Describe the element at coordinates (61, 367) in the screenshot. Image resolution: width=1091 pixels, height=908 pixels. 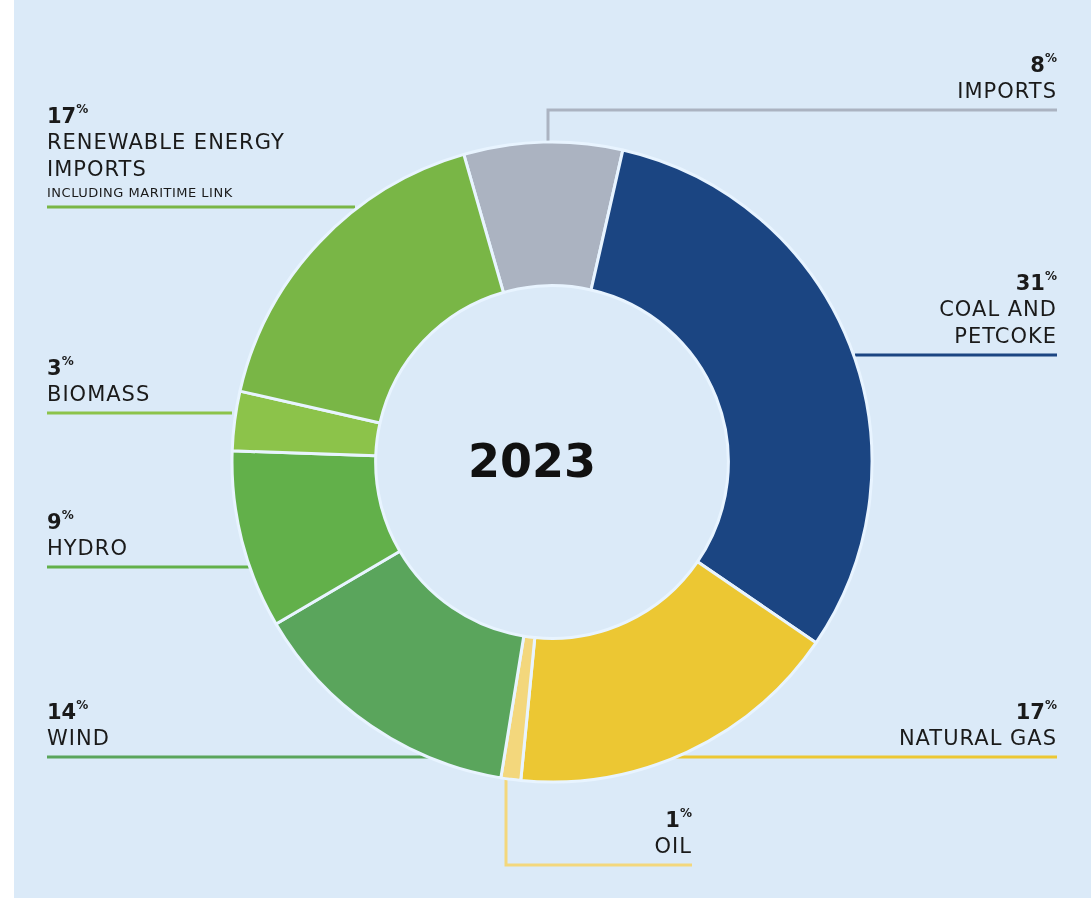
I see `data-label: 3$^{%}$` at that location.